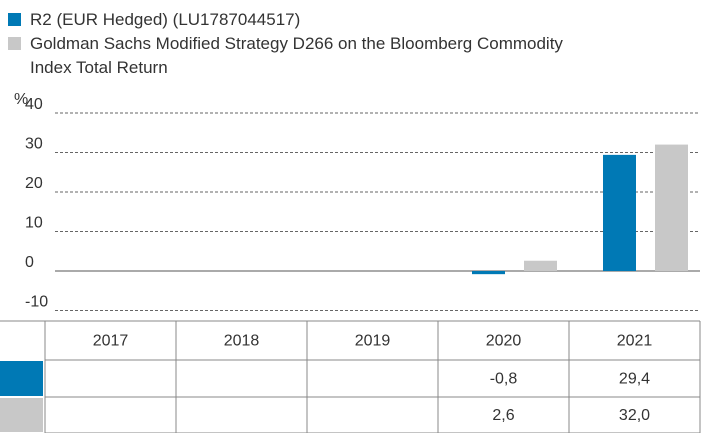 The image size is (705, 433). What do you see at coordinates (242, 341) in the screenshot?
I see `table-header: 2018` at bounding box center [242, 341].